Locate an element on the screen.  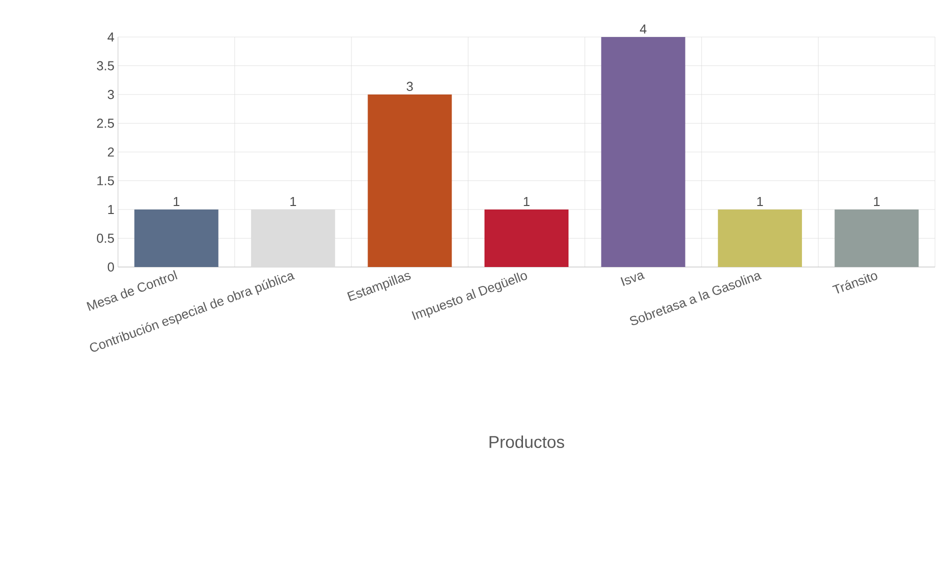
y-tick-label: 4 is located at coordinates (111, 37).